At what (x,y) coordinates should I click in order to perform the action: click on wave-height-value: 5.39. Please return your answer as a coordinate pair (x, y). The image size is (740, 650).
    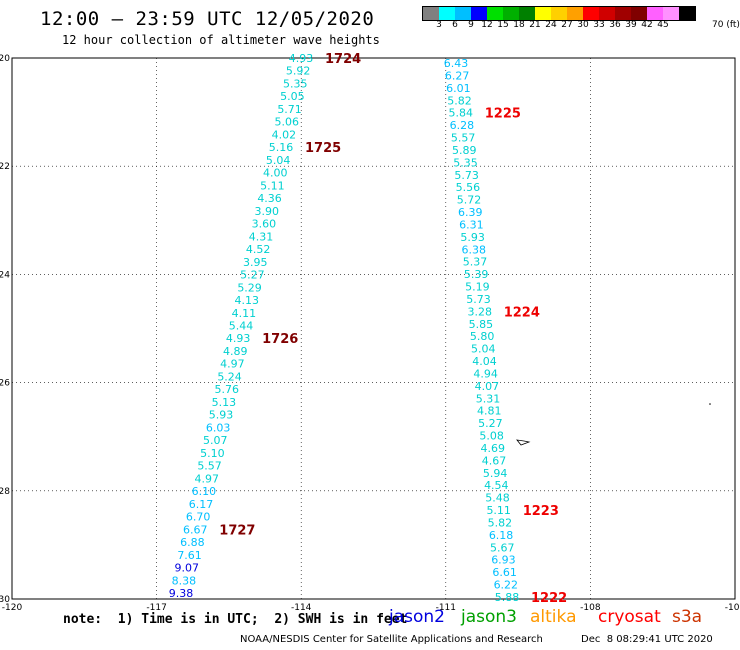
    Looking at the image, I should click on (476, 274).